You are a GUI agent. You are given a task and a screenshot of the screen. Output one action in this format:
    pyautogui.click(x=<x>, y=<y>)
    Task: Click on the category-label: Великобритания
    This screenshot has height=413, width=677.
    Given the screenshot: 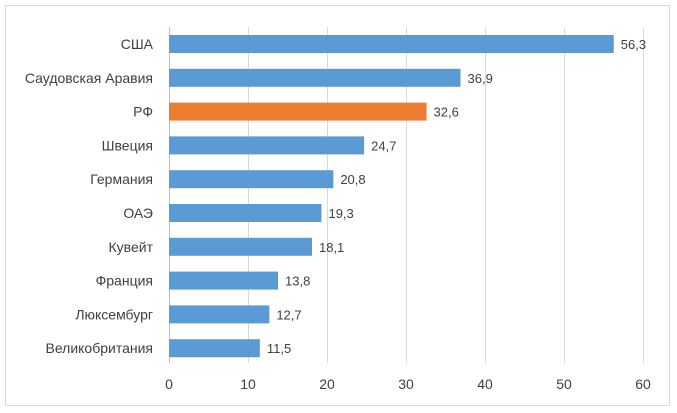 What is the action you would take?
    pyautogui.click(x=99, y=348)
    